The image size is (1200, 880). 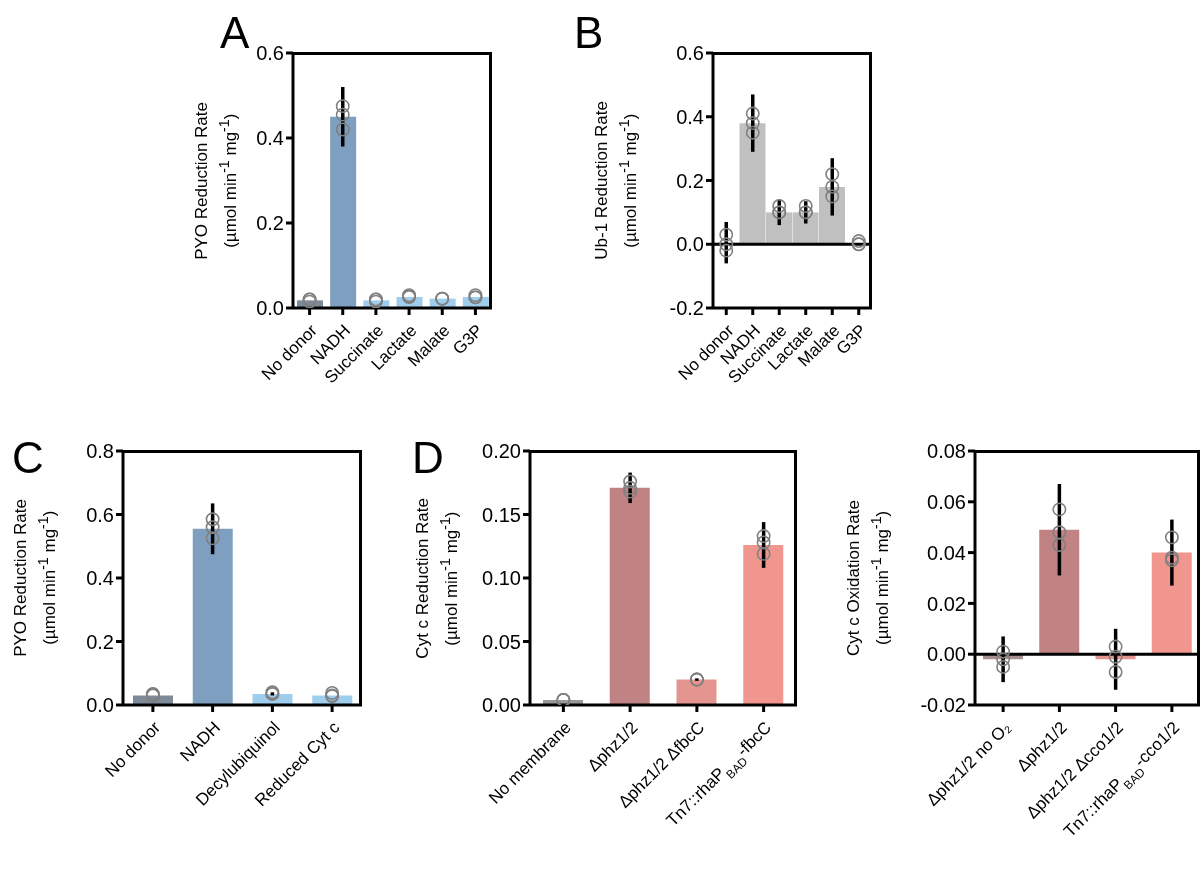 What do you see at coordinates (28, 458) in the screenshot?
I see `chart-title: C` at bounding box center [28, 458].